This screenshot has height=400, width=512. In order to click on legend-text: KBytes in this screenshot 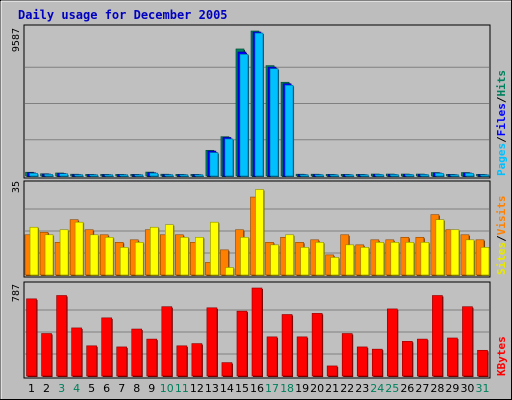, I will do `click(501, 356)`.